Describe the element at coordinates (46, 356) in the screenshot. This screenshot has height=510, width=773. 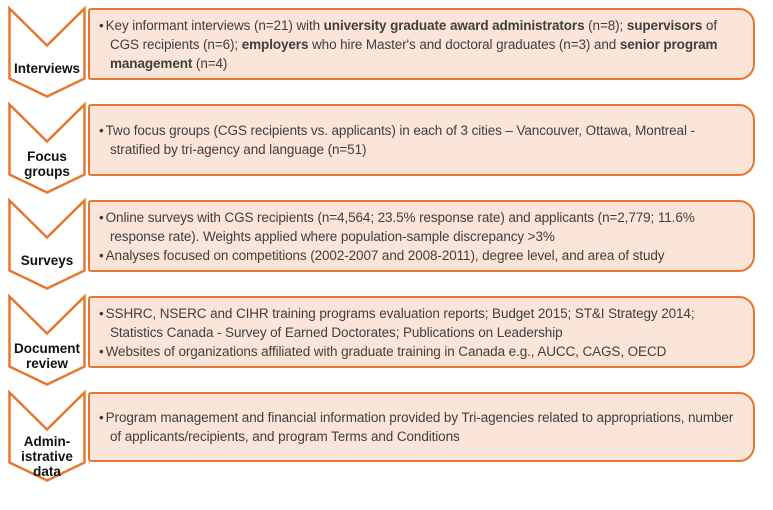
I see `chevron-label-document-review: Document review` at that location.